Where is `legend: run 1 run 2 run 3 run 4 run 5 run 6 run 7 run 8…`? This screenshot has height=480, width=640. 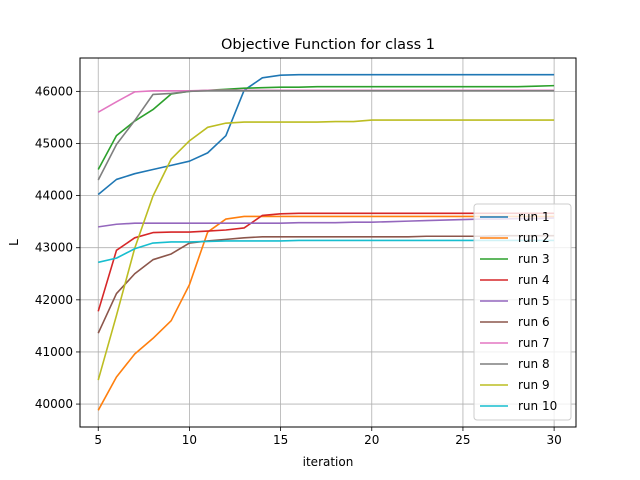
legend: run 1 run 2 run 3 run 4 run 5 run 6 run 7 run 8… is located at coordinates (522, 312).